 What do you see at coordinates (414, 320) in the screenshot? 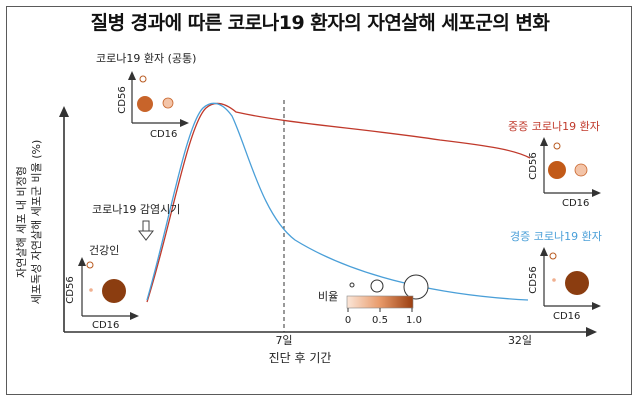
I see `legend-tick-1: 1.0` at bounding box center [414, 320].